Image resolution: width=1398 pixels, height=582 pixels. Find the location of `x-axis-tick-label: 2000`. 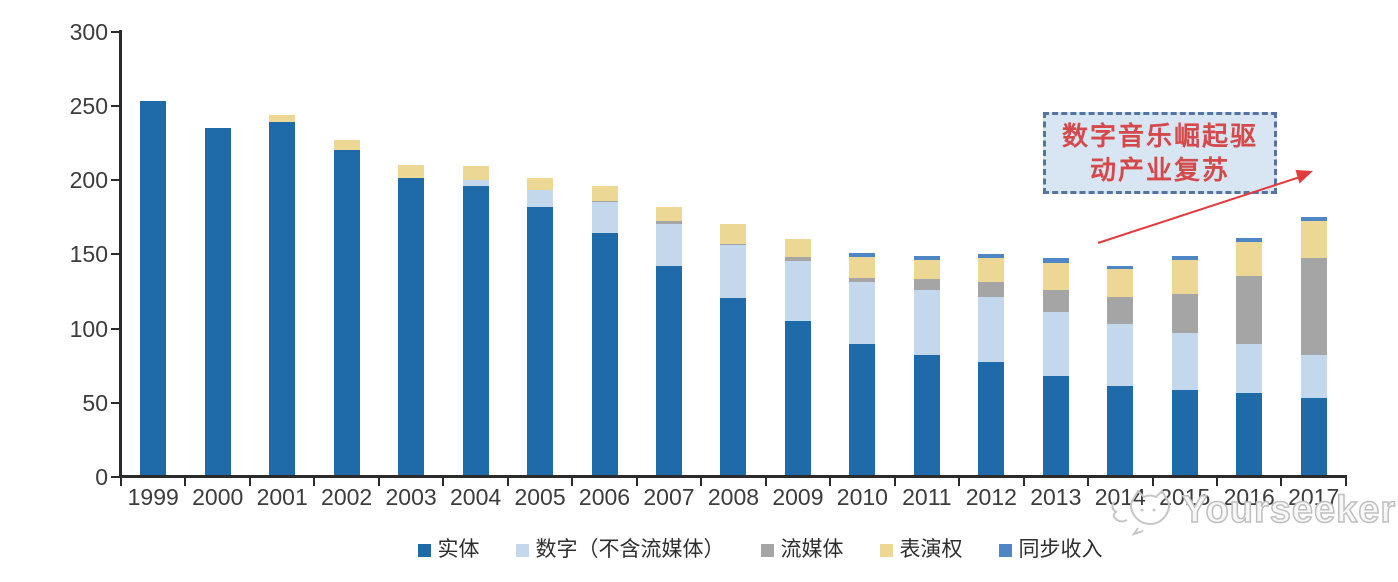

x-axis-tick-label: 2000 is located at coordinates (218, 497).